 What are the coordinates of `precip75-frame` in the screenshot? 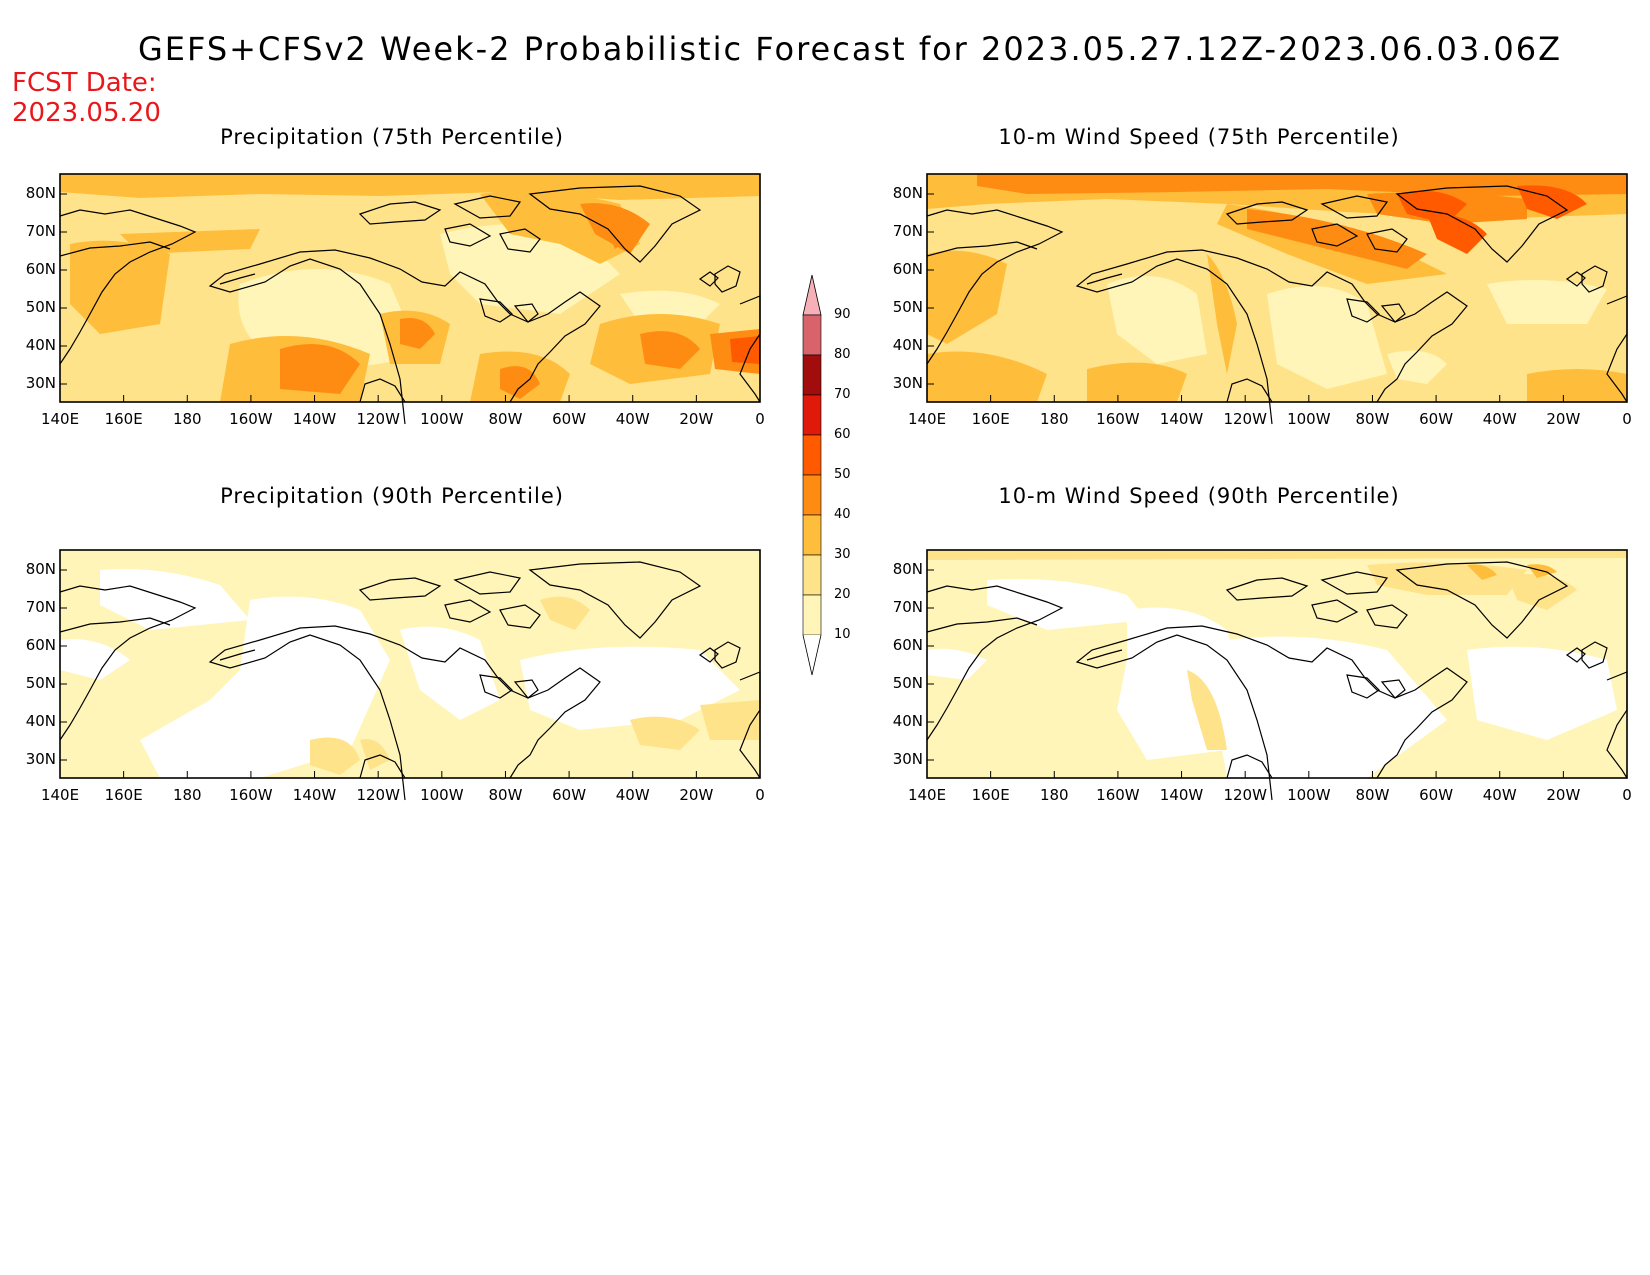 It's located at (410, 288).